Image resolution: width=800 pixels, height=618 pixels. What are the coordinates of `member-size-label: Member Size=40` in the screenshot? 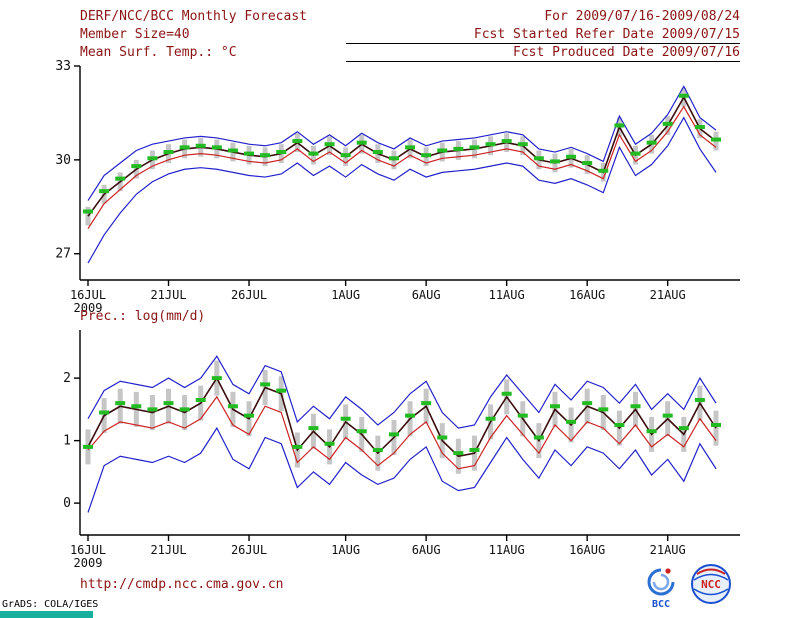 It's located at (135, 34).